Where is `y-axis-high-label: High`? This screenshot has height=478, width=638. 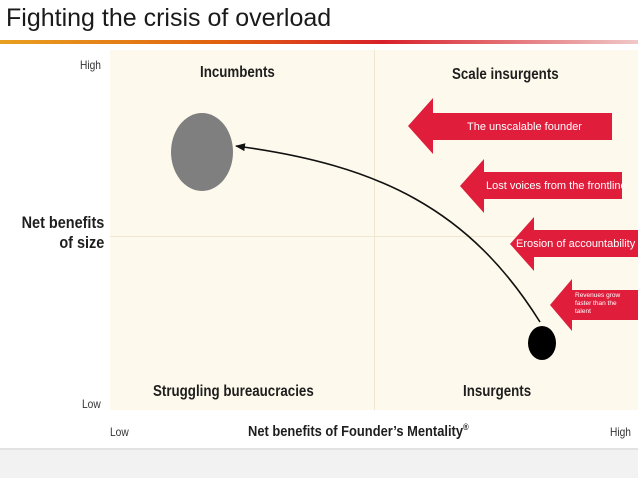 y-axis-high-label: High is located at coordinates (90, 65).